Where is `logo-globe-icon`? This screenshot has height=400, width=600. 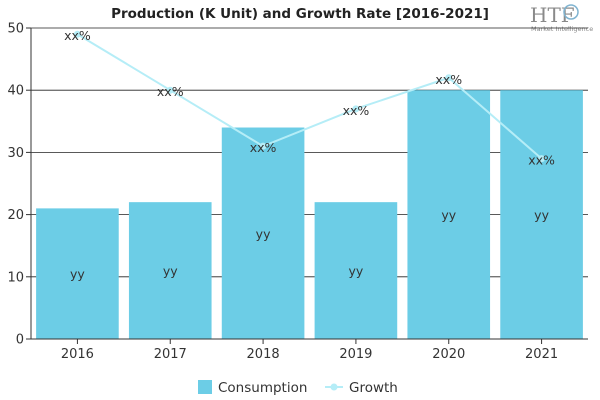
logo-globe-icon is located at coordinates (571, 12).